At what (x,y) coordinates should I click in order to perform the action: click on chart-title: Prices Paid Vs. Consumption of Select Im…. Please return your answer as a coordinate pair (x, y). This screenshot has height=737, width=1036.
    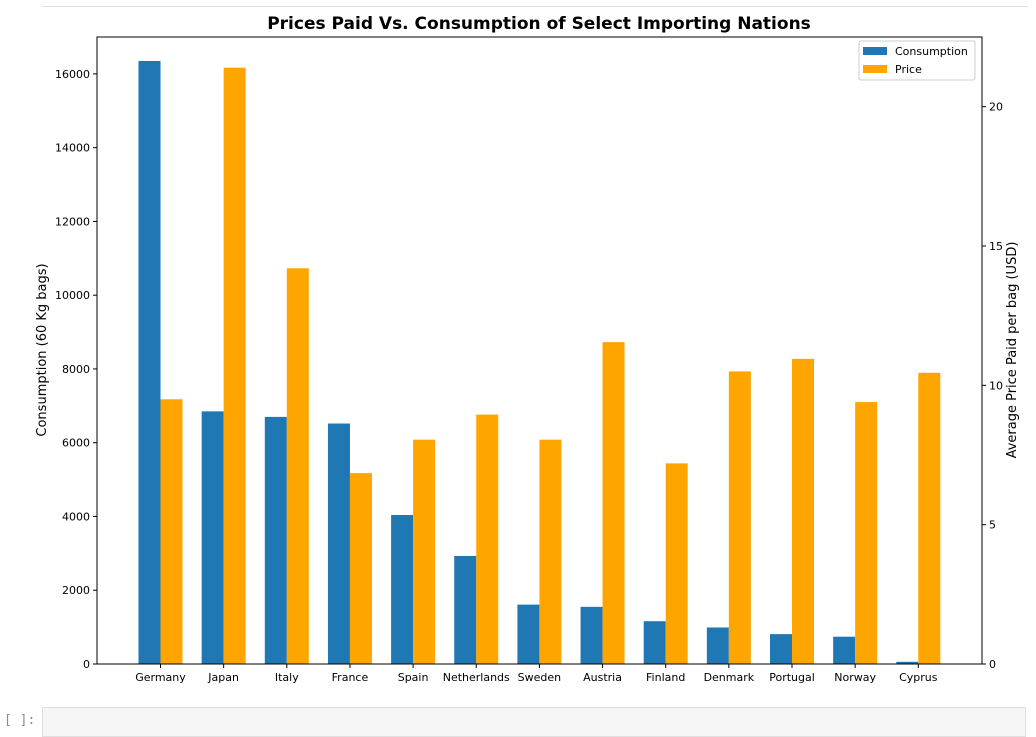
    Looking at the image, I should click on (539, 24).